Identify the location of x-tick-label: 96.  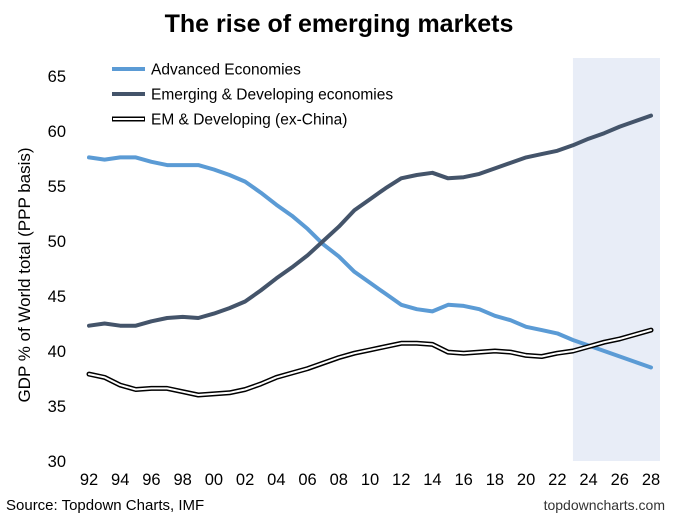
(151, 480).